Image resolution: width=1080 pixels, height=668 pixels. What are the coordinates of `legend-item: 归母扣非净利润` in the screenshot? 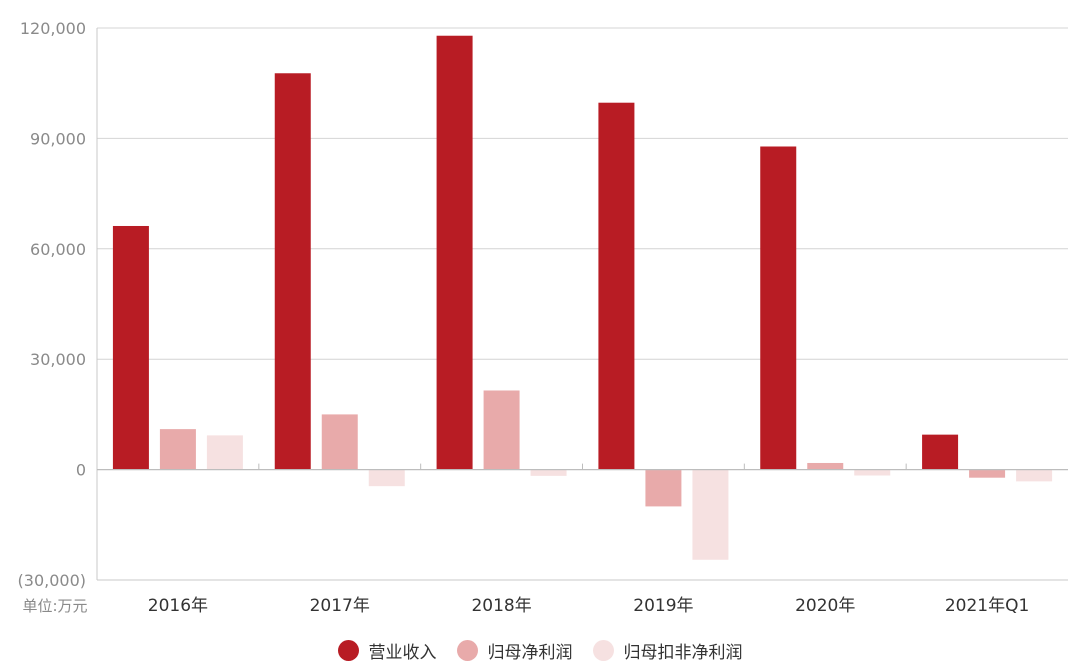 It's located at (667, 650).